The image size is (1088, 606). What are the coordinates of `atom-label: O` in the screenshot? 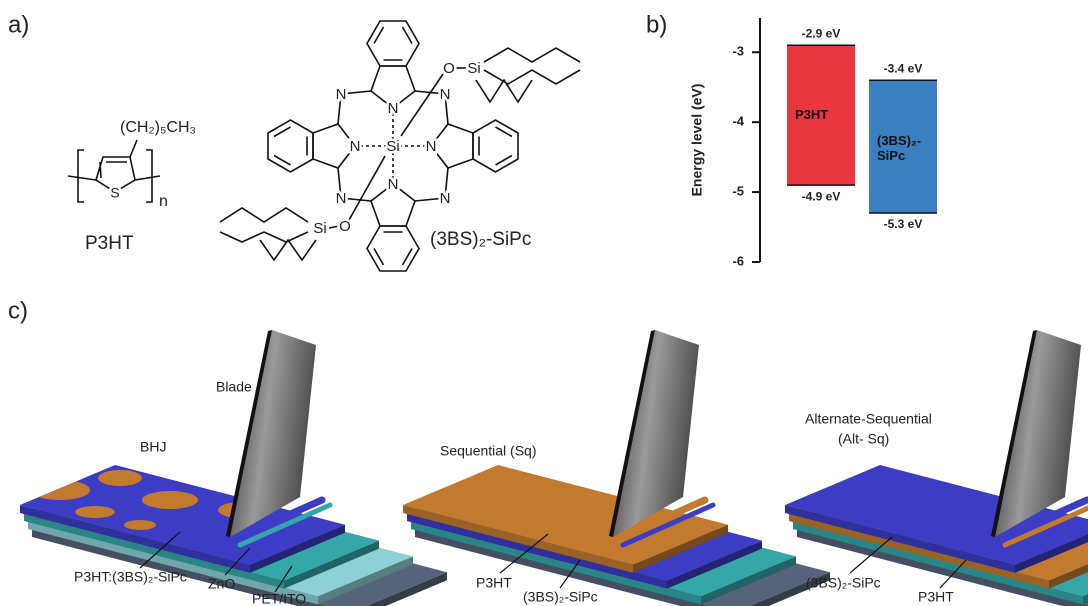 It's located at (449, 68).